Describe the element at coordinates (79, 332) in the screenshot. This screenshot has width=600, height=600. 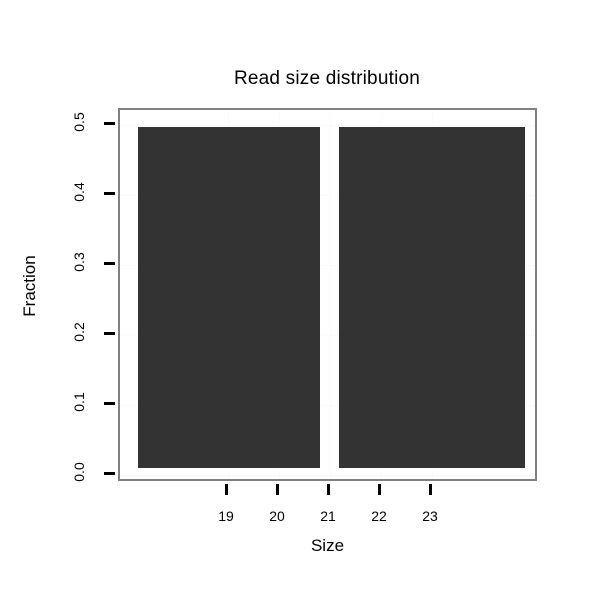
I see `y-tick-label: 0.2` at that location.